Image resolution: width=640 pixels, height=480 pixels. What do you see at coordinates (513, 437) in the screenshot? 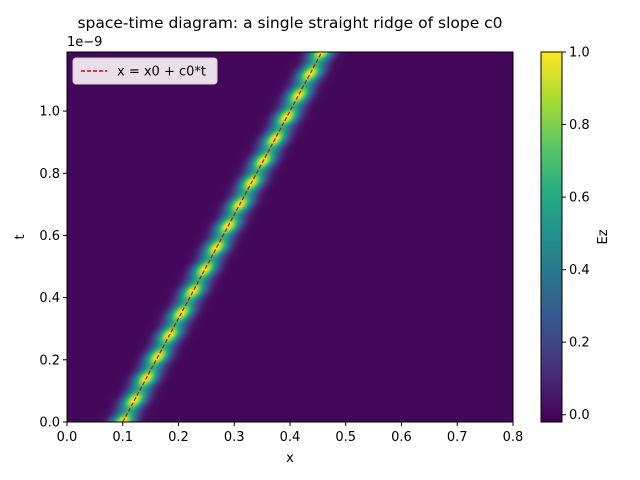
I see `x-tick-label: 0.8` at bounding box center [513, 437].